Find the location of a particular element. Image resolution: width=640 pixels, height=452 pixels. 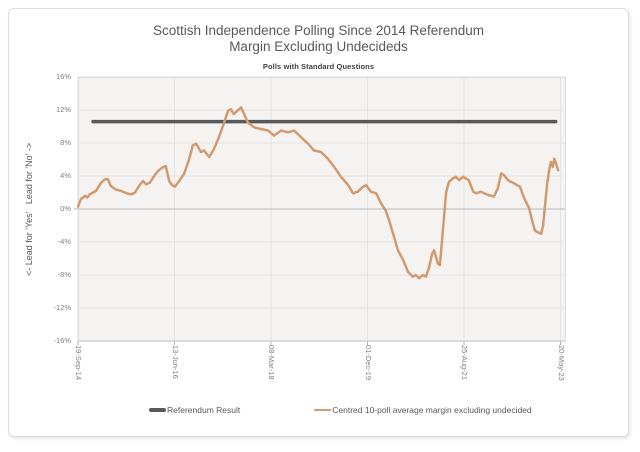

y-tick-label: 0% is located at coordinates (65, 208).